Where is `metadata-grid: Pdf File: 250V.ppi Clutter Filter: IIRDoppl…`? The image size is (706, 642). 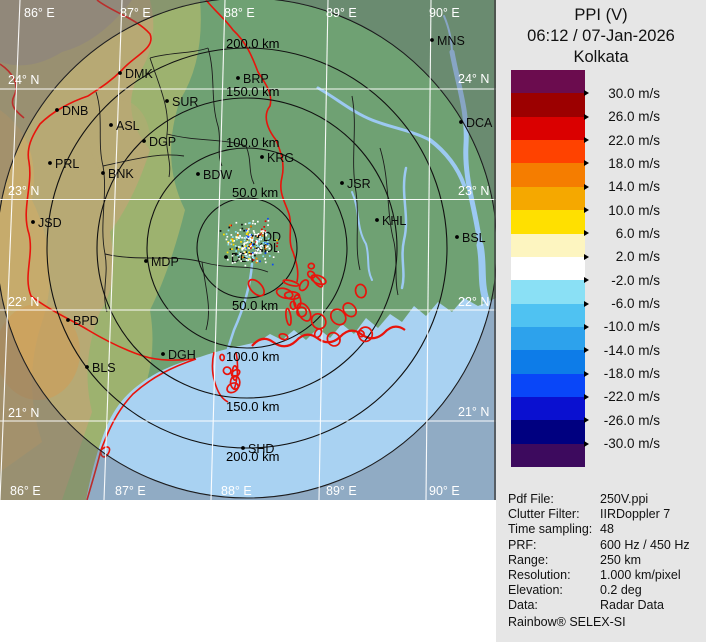
metadata-grid: Pdf File: 250V.ppi Clutter Filter: IIRDoppl… is located at coordinates (604, 553).